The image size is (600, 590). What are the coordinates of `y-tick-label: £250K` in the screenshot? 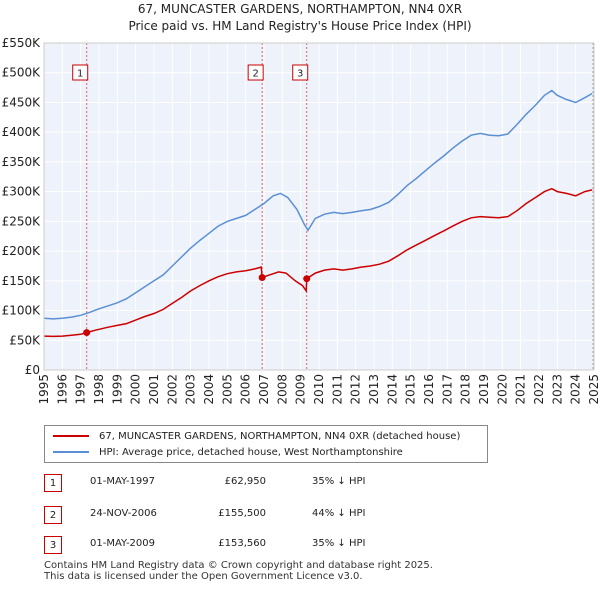 It's located at (22, 221).